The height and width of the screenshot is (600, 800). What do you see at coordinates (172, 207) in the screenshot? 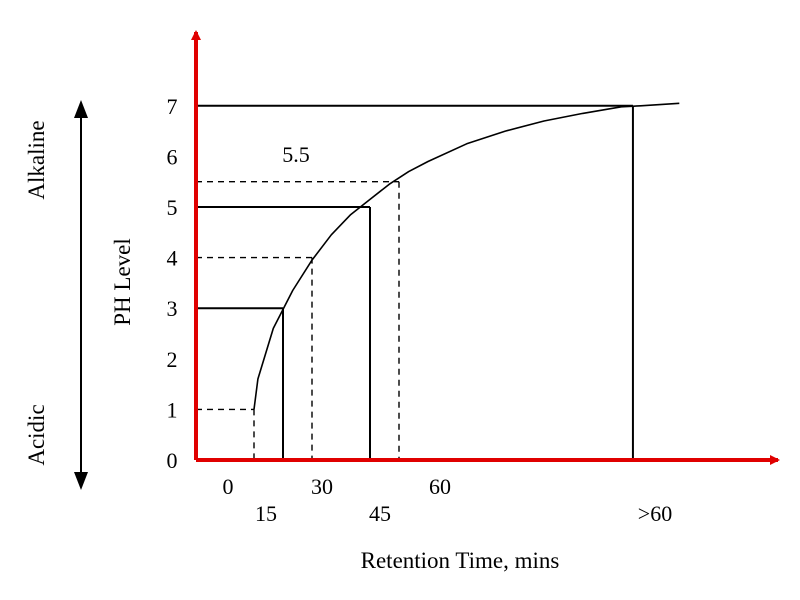
I see `y-tick-label-5: 5` at bounding box center [172, 207].